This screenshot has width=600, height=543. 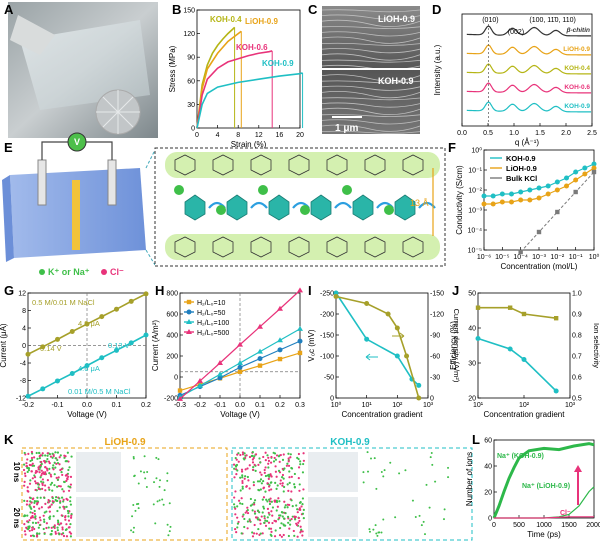 I want to click on panel-h-xtick-label: 0.0, so click(x=240, y=405).